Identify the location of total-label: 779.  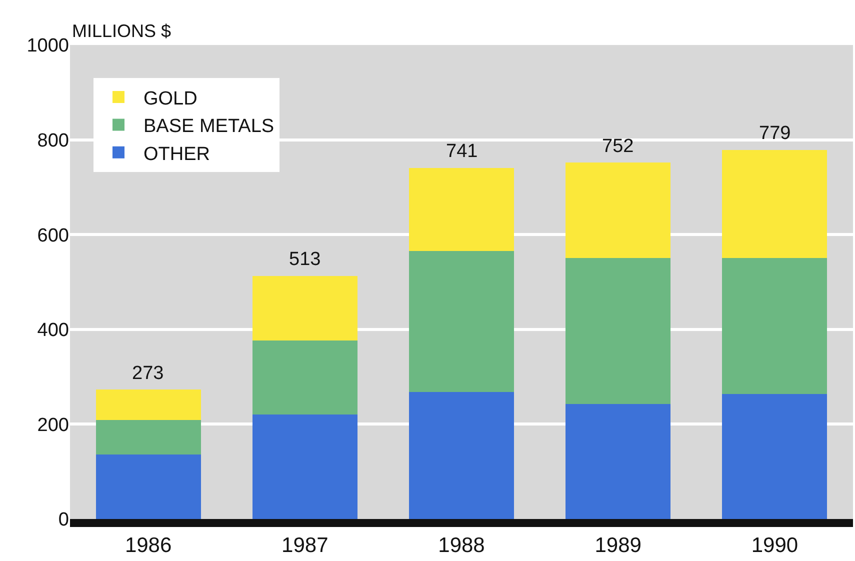
(775, 133).